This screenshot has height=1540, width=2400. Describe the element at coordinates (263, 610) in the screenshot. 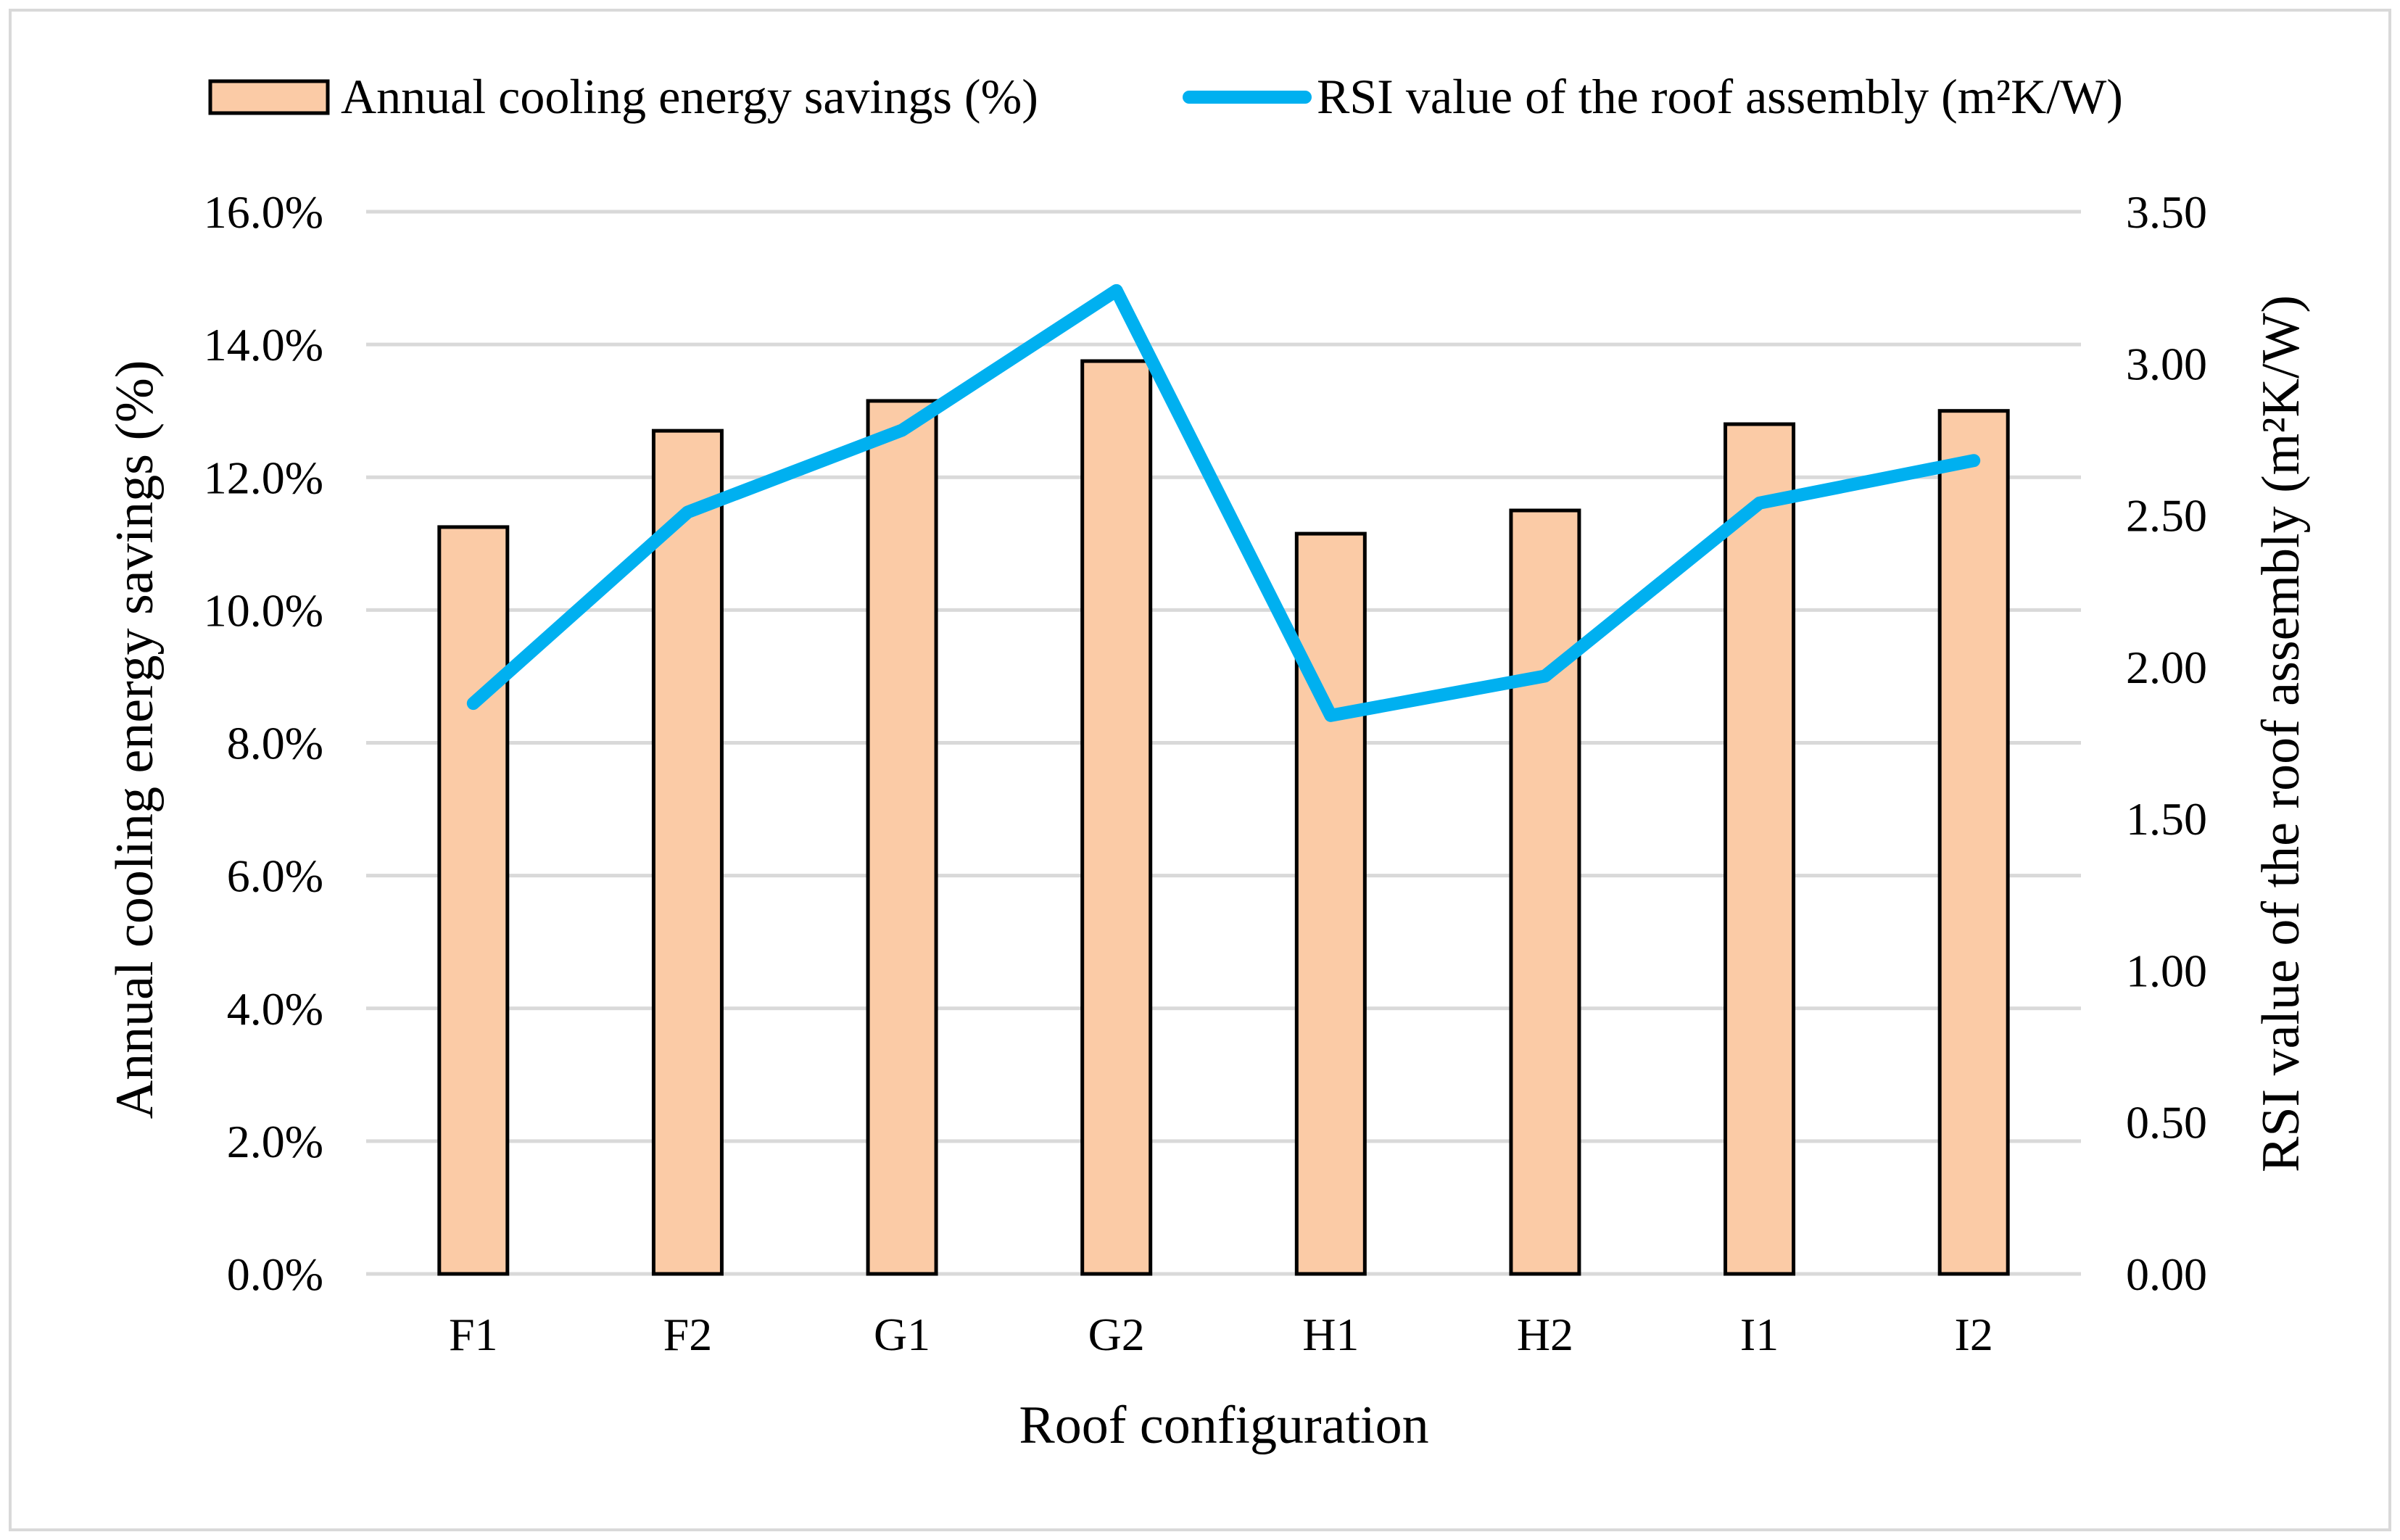

I see `y-tick-label: 10.0%` at that location.